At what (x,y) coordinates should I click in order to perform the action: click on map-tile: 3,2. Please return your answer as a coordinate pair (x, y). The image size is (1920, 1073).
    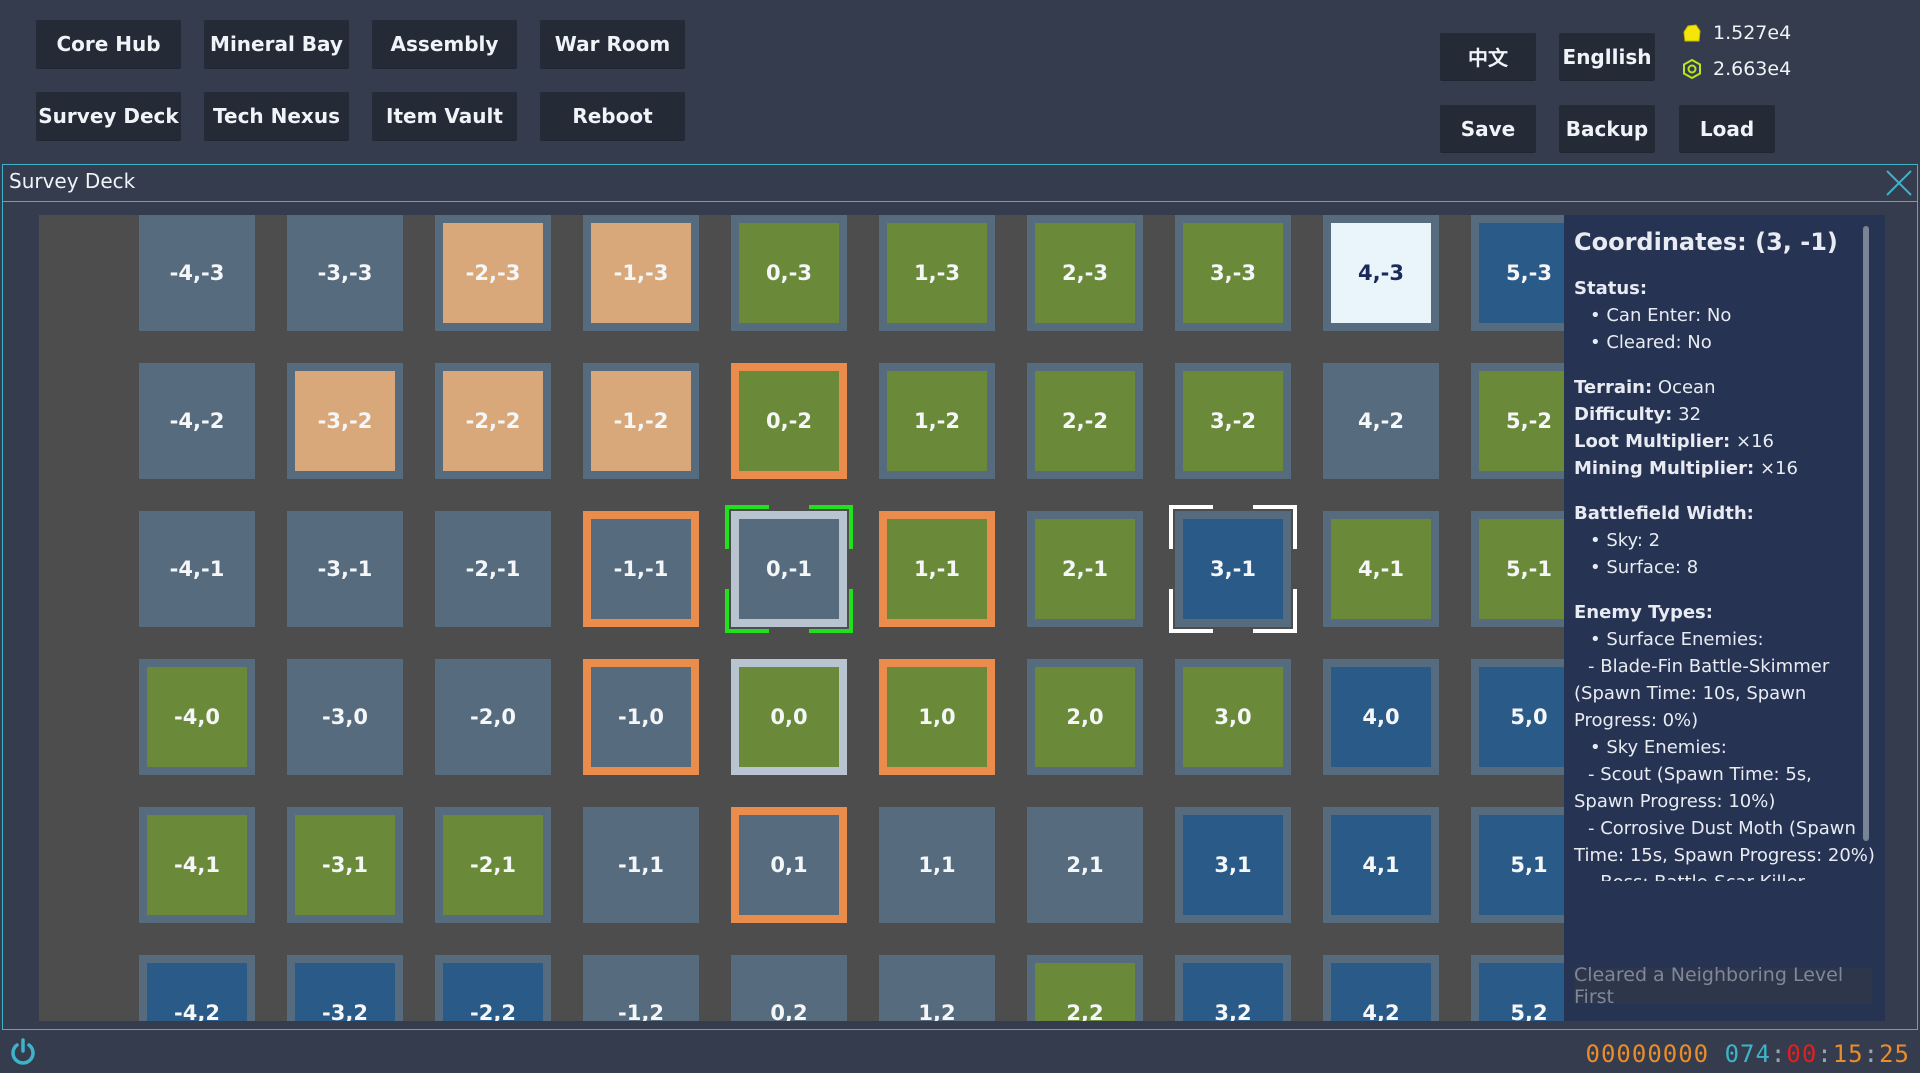
    Looking at the image, I should click on (1233, 988).